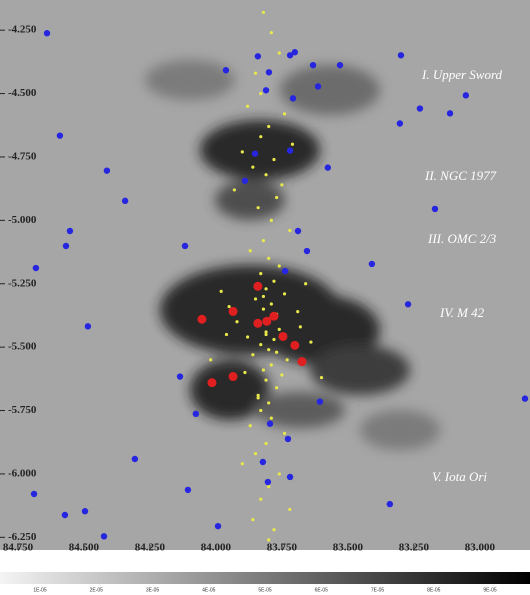 Image resolution: width=530 pixels, height=595 pixels. Describe the element at coordinates (462, 312) in the screenshot. I see `region-label: IV. M 42` at that location.